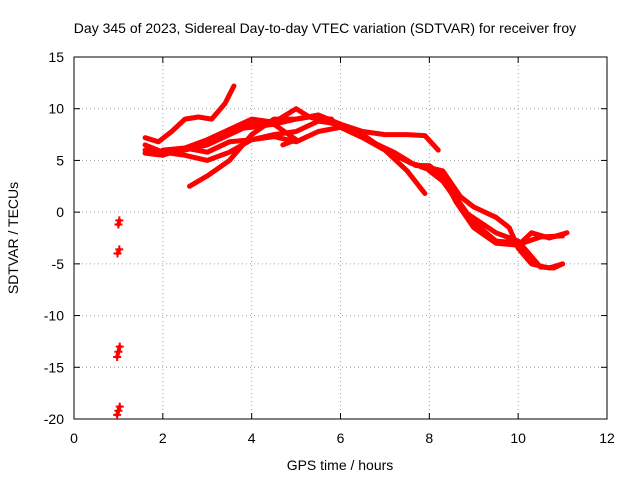  Describe the element at coordinates (518, 438) in the screenshot. I see `x-tick-label: 10` at that location.